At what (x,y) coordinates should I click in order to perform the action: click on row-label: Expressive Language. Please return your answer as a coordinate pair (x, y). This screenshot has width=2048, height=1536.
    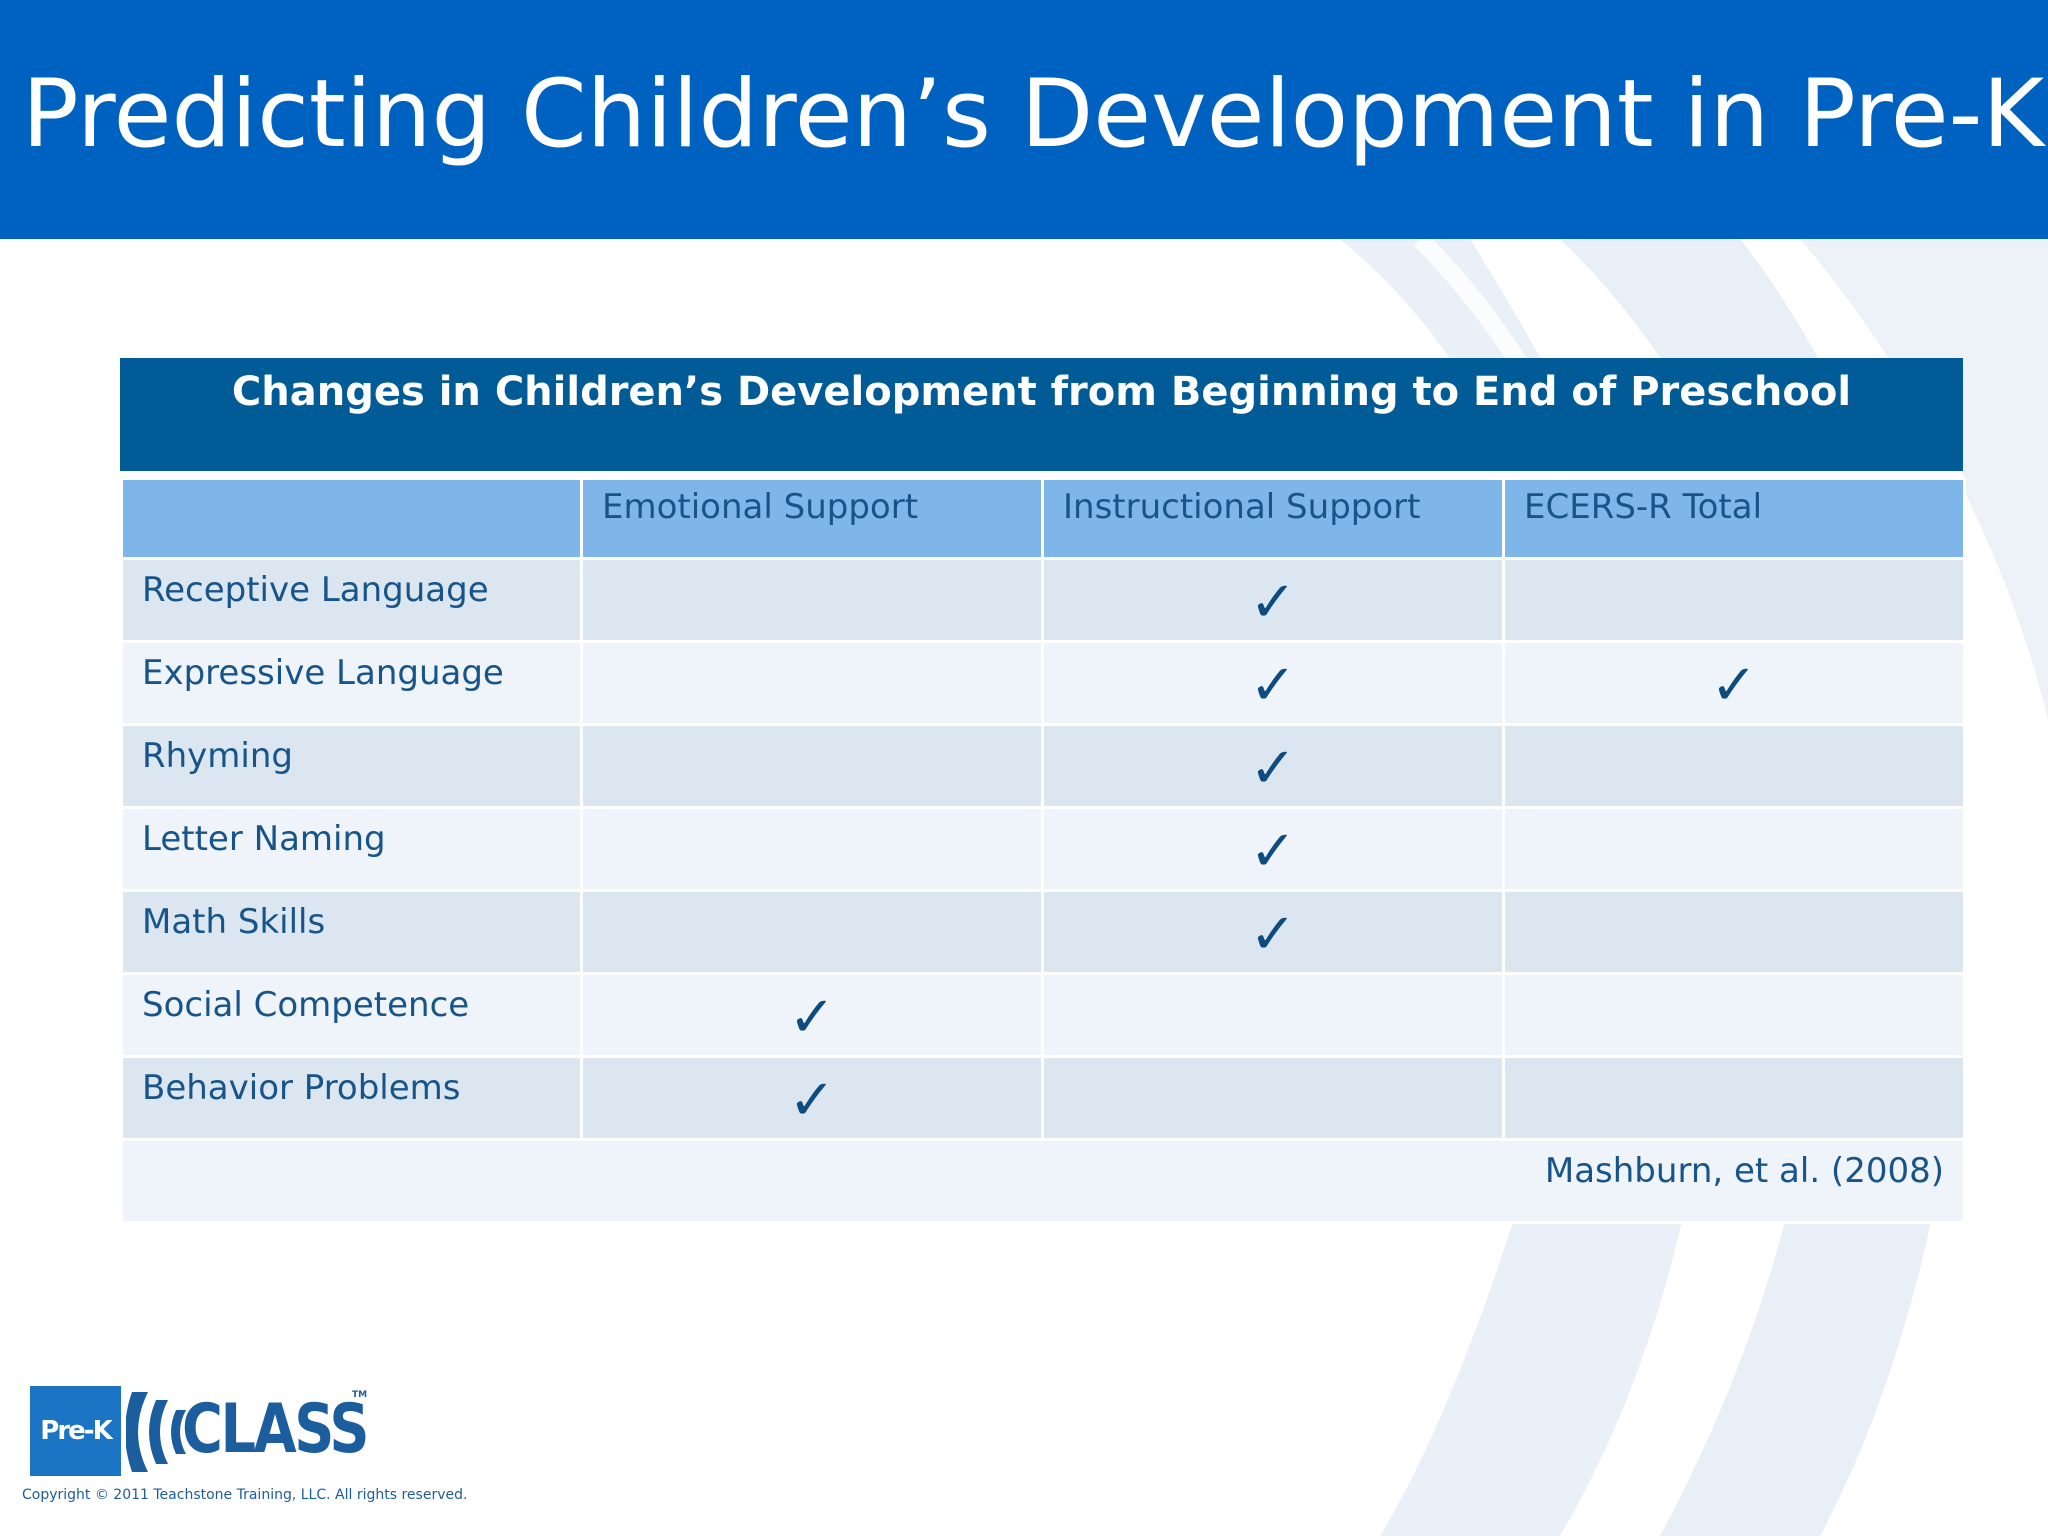
    Looking at the image, I should click on (351, 683).